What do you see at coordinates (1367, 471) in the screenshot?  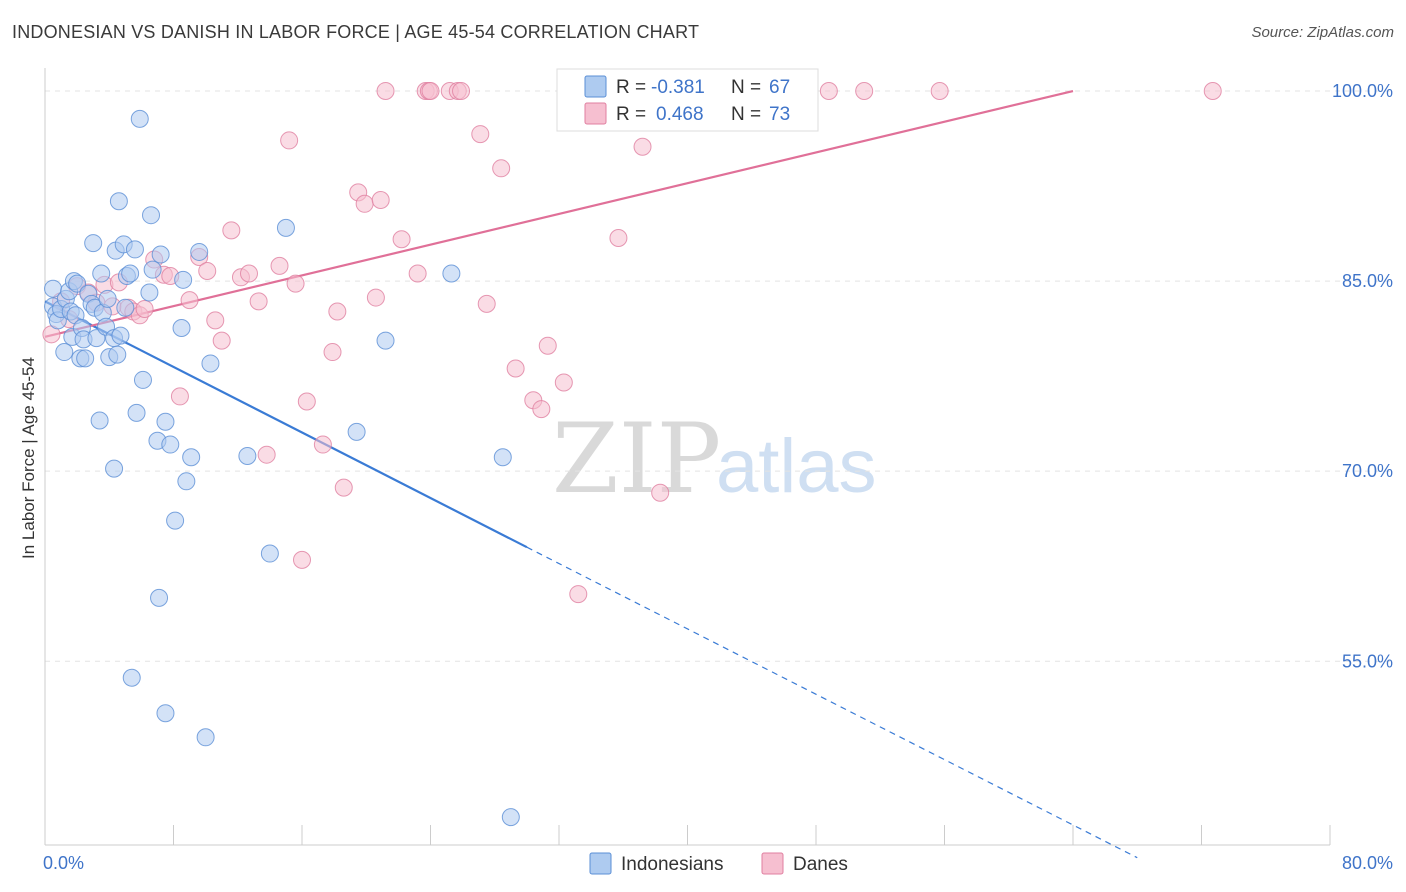 I see `y-tick-label-1: 70.0%` at bounding box center [1367, 471].